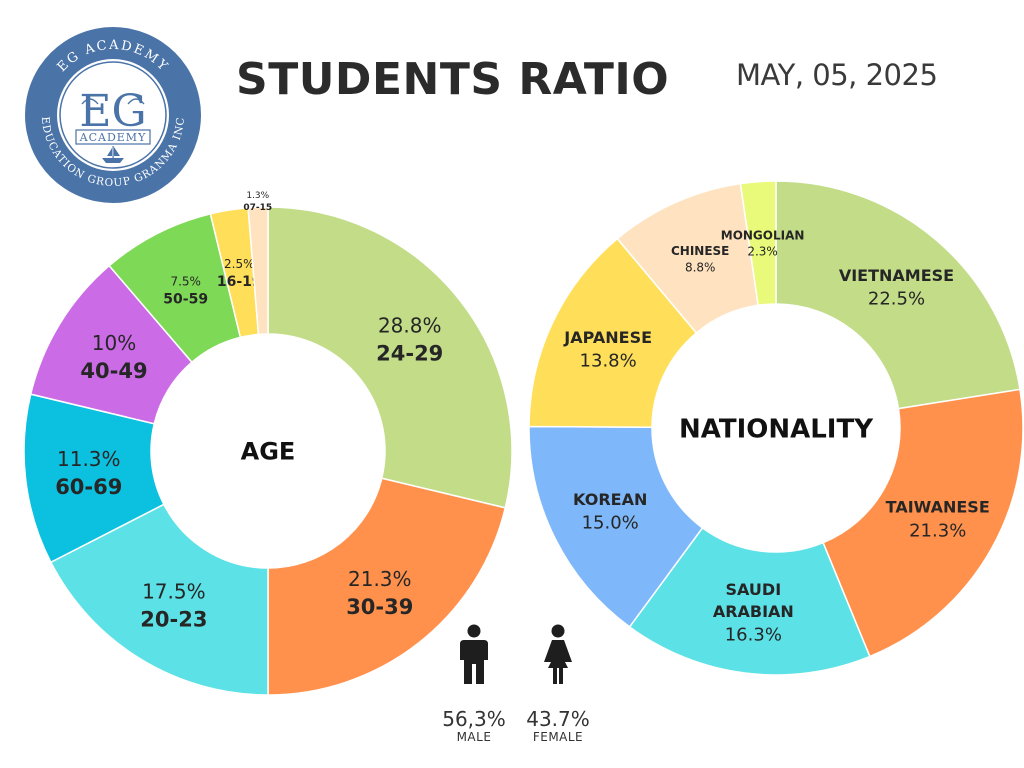 The width and height of the screenshot is (1024, 768). What do you see at coordinates (474, 654) in the screenshot?
I see `male-icon` at bounding box center [474, 654].